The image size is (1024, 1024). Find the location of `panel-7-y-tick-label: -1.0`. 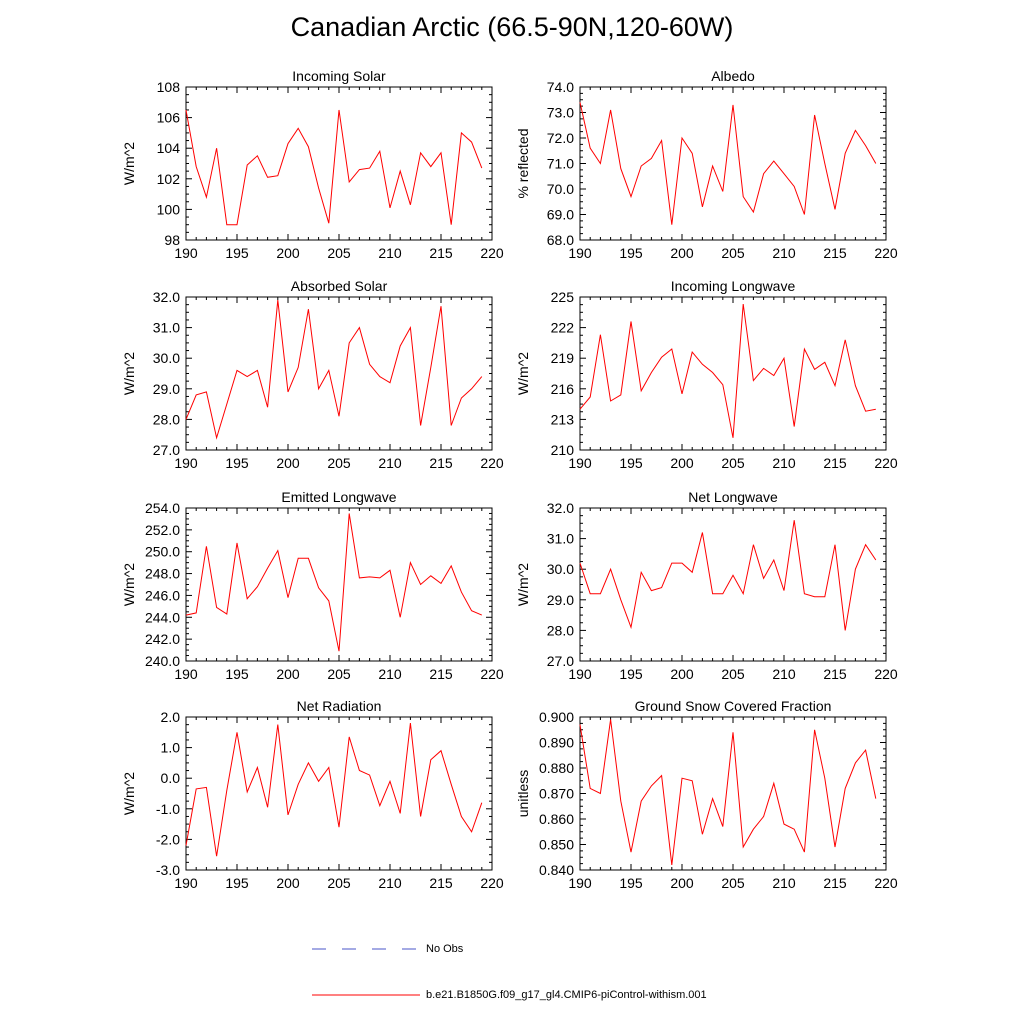

panel-7-y-tick-label: -1.0 is located at coordinates (168, 809).